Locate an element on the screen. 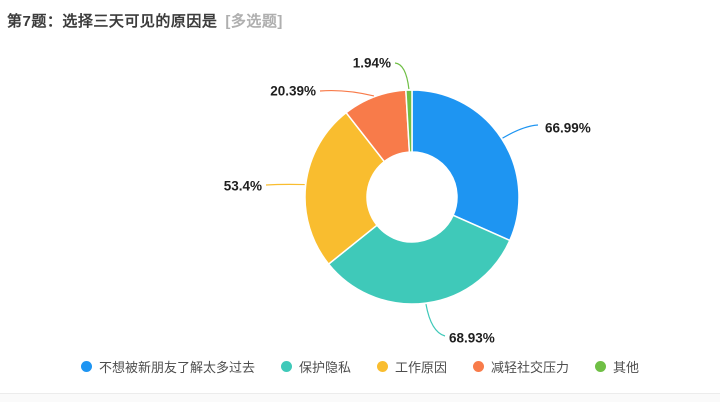  chart-legend: 不想被新朋友了解太多过去 保护隐私 工作原因 减轻社交压力 其他 is located at coordinates (360, 366).